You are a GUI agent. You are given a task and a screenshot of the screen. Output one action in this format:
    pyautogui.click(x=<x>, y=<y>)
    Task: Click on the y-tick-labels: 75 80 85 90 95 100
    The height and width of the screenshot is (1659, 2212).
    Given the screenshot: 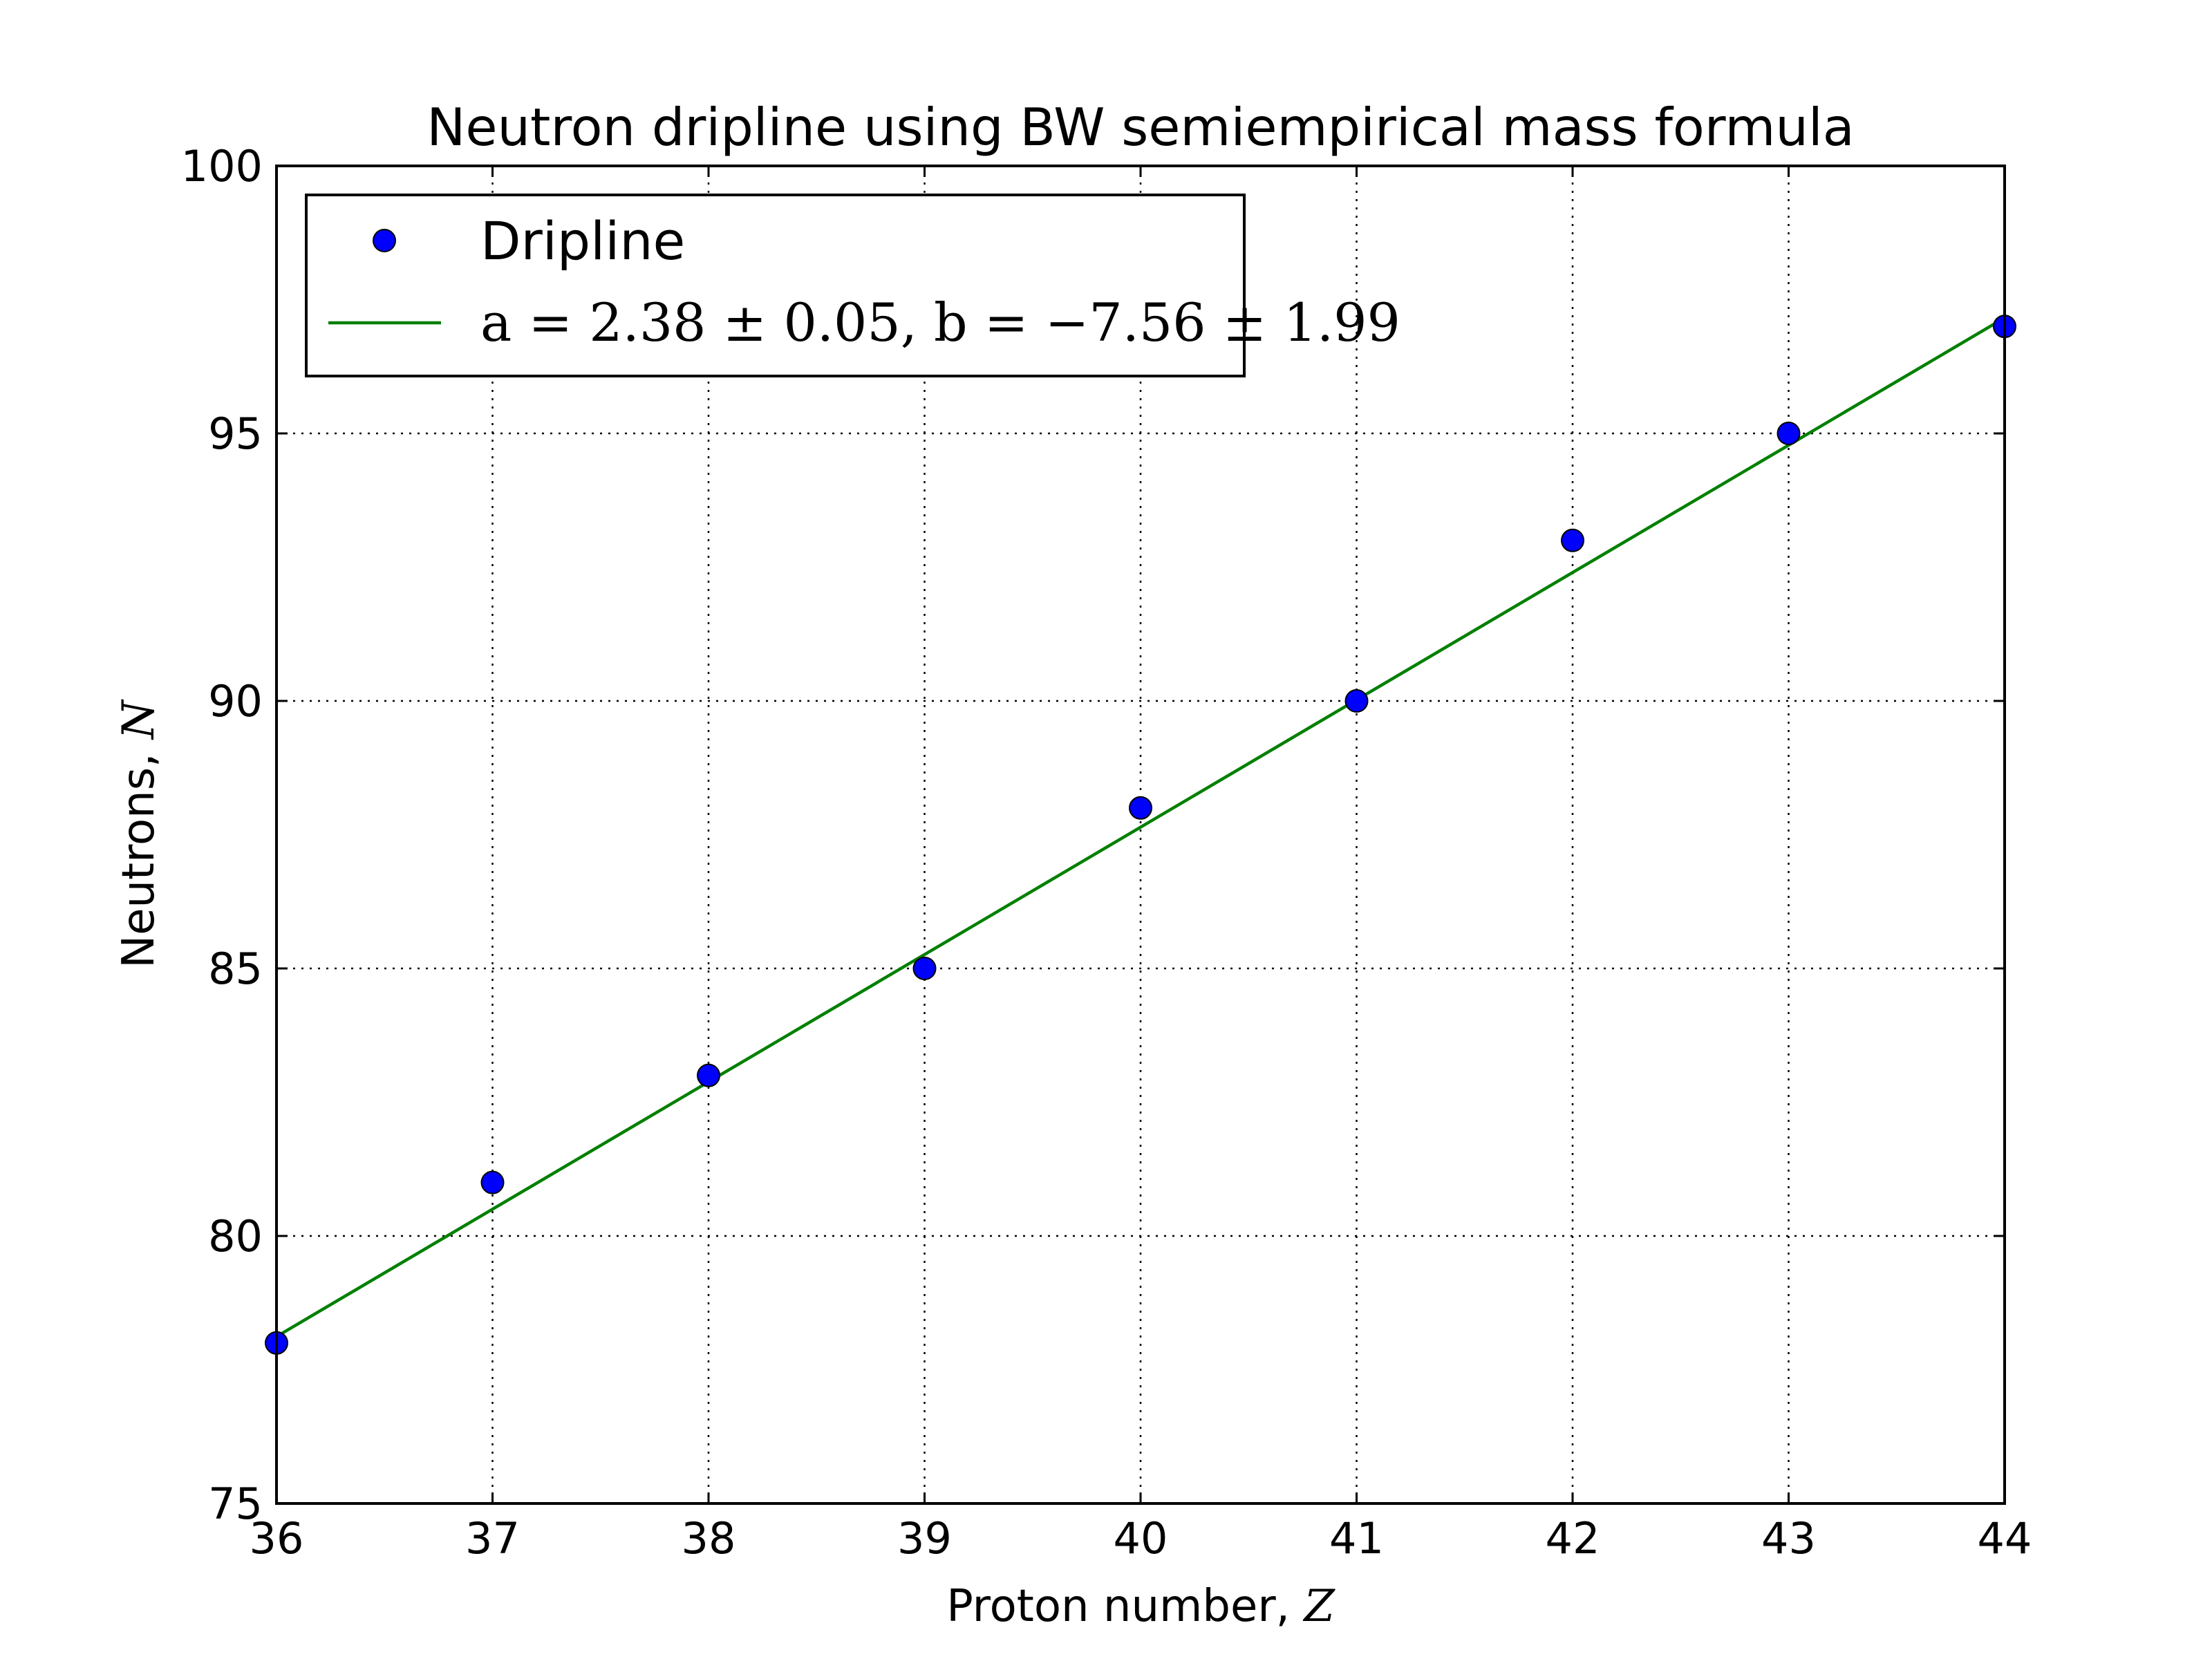 What is the action you would take?
    pyautogui.click(x=222, y=835)
    